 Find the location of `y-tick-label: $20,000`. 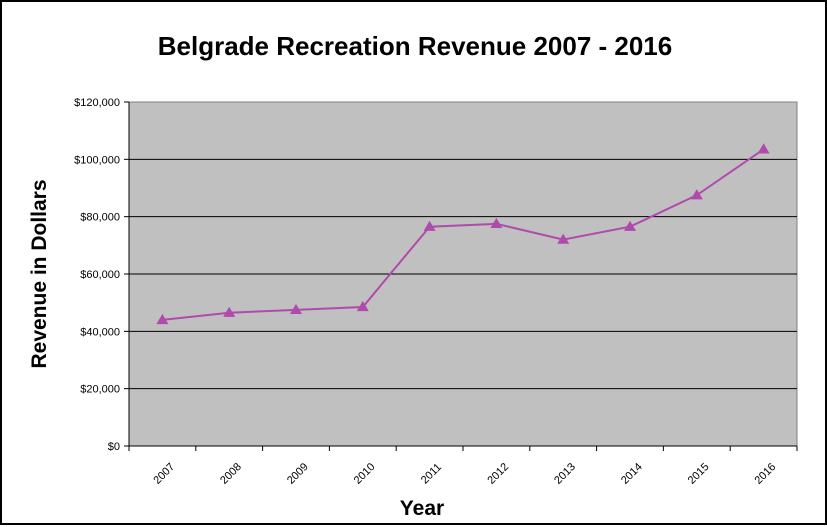

y-tick-label: $20,000 is located at coordinates (100, 390).